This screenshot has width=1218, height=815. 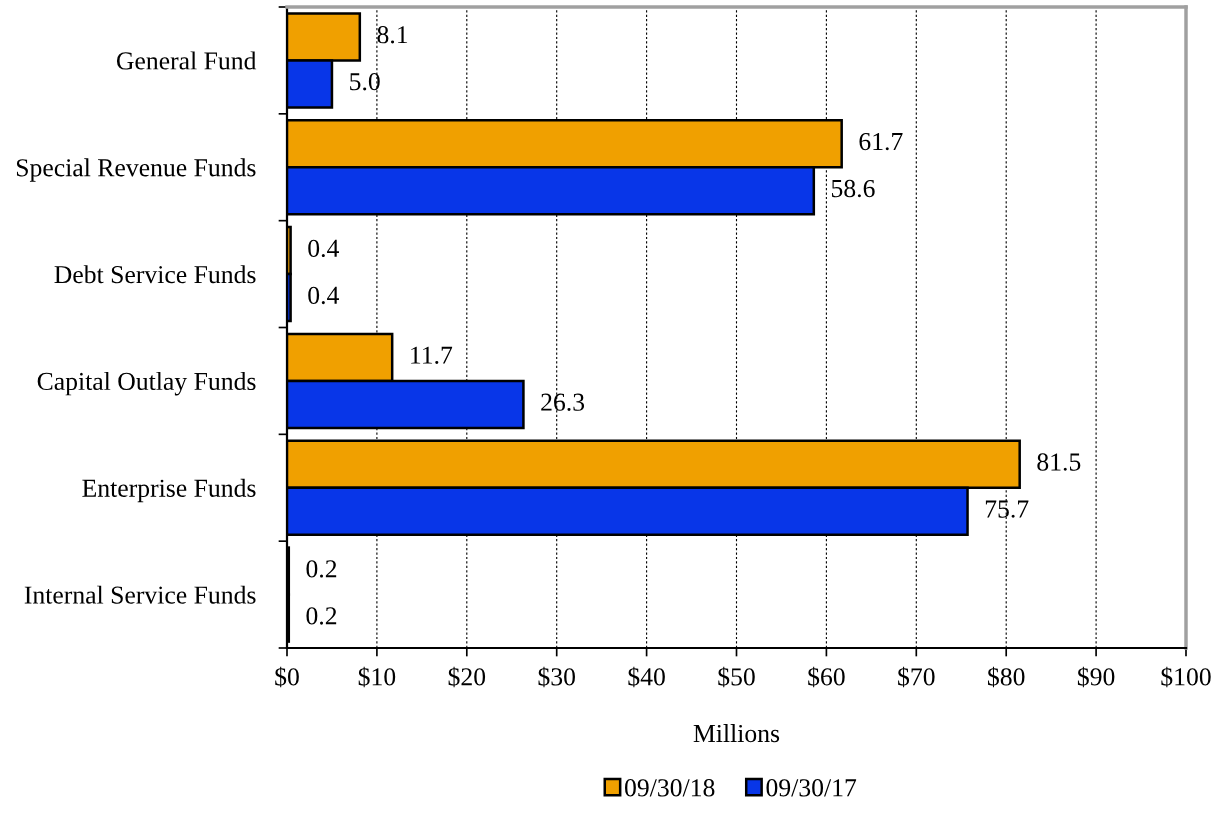 I want to click on legend-label: 09/30/17, so click(x=811, y=788).